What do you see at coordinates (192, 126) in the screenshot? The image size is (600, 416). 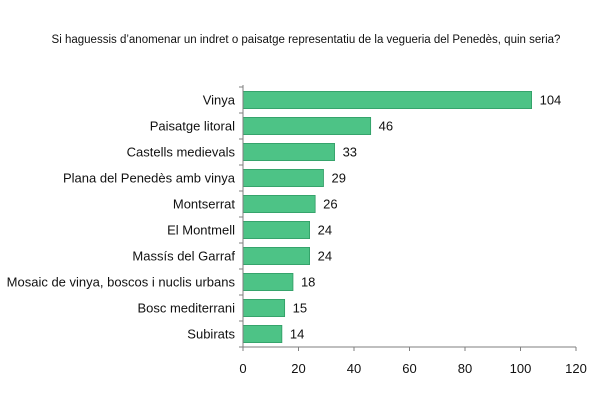 I see `category-label-1: Paisatge litoral` at bounding box center [192, 126].